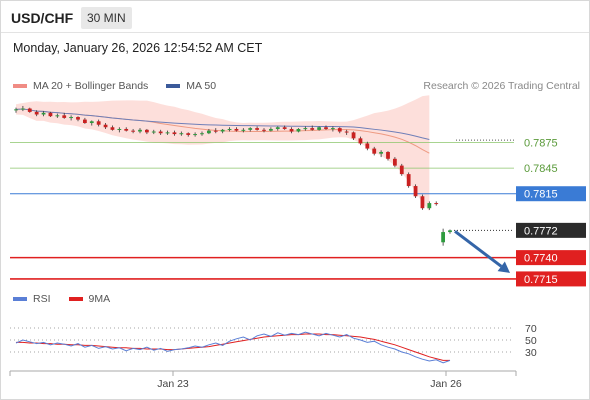  I want to click on level-label-support-5: 0.7715, so click(541, 280).